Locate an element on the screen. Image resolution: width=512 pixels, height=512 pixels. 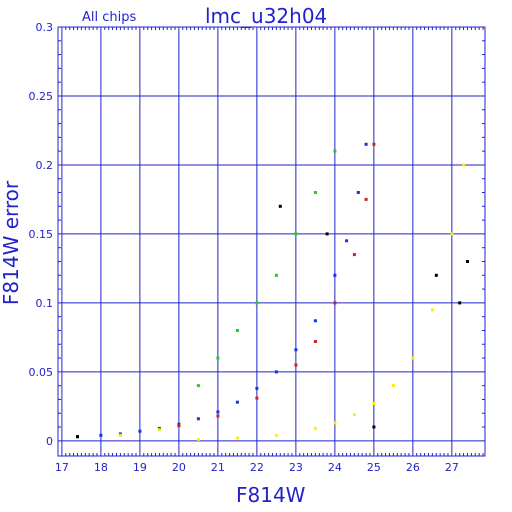
y-tick-label: 0.3 is located at coordinates (45, 27).